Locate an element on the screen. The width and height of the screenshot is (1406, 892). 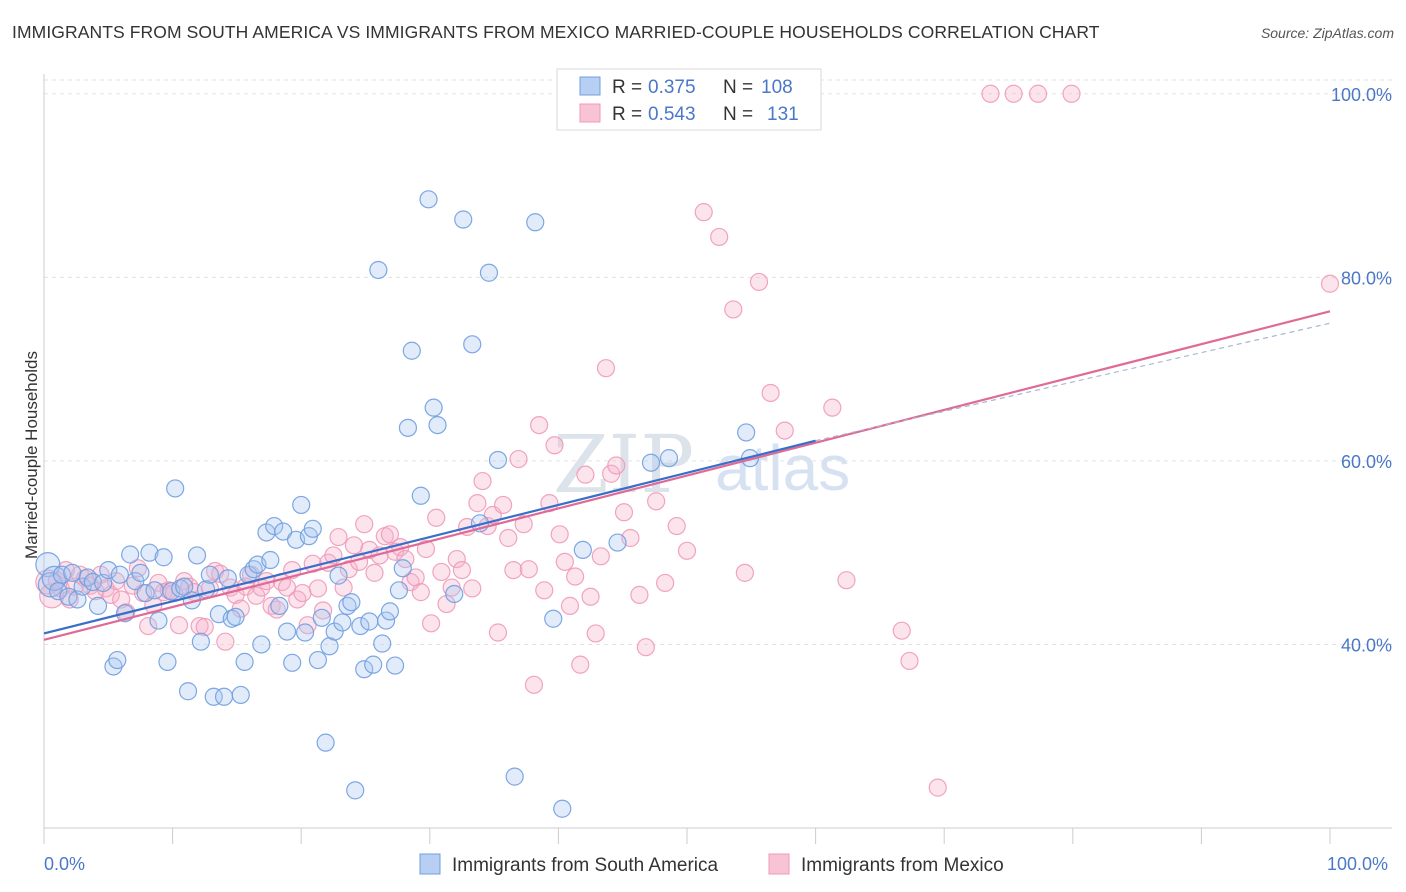
watermark-zip: ZIP is located at coordinates (623, 464).